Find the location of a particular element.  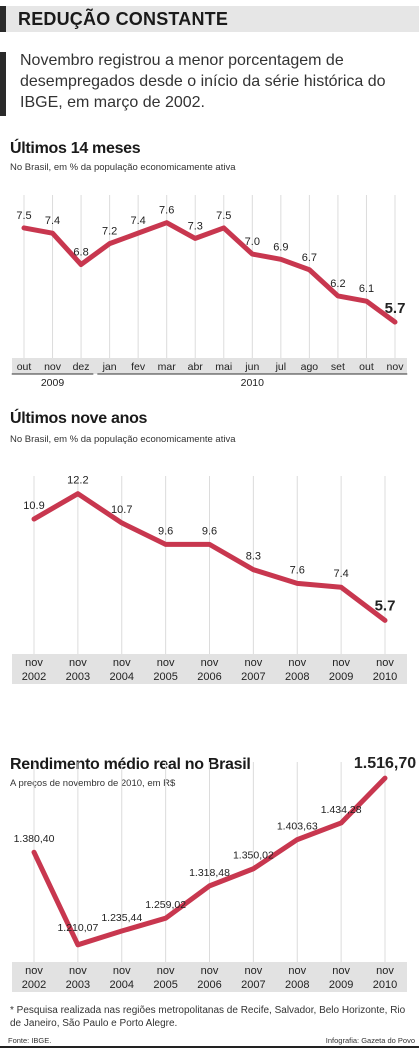

tick-label: fev is located at coordinates (138, 367).